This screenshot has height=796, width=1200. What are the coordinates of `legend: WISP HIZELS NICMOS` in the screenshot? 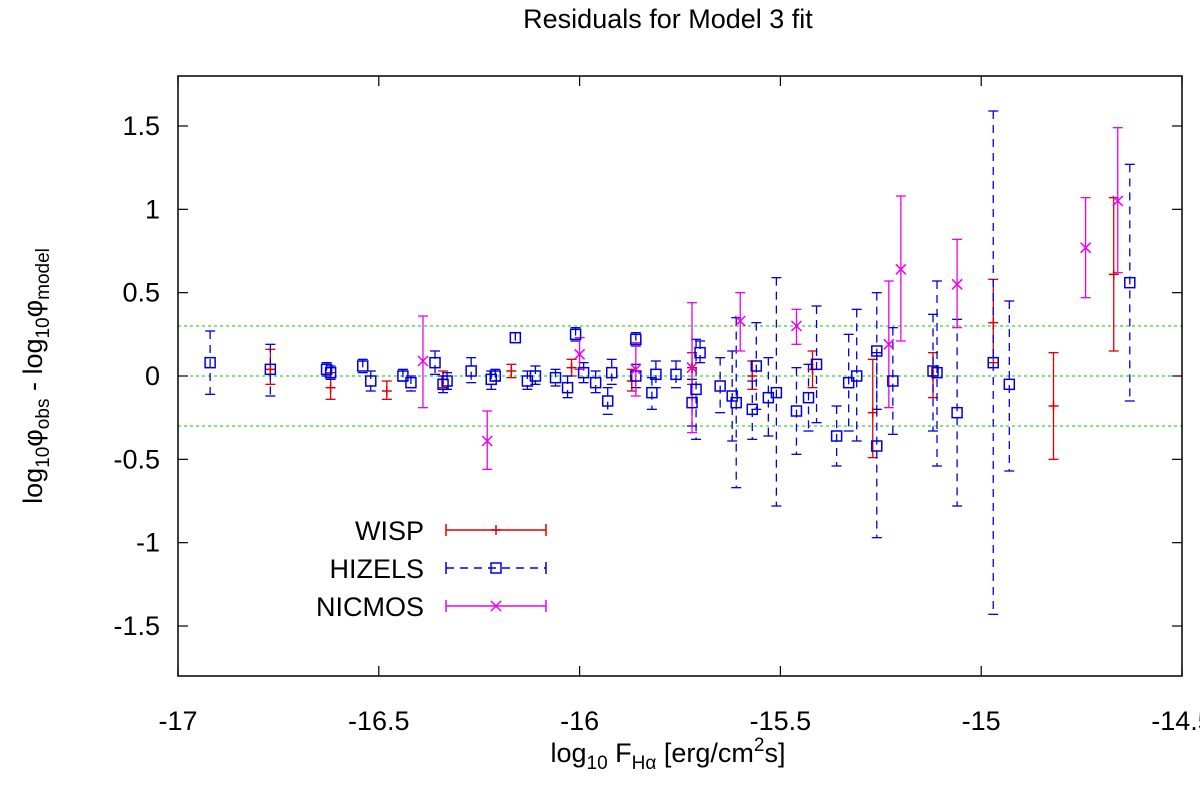 It's located at (431, 569).